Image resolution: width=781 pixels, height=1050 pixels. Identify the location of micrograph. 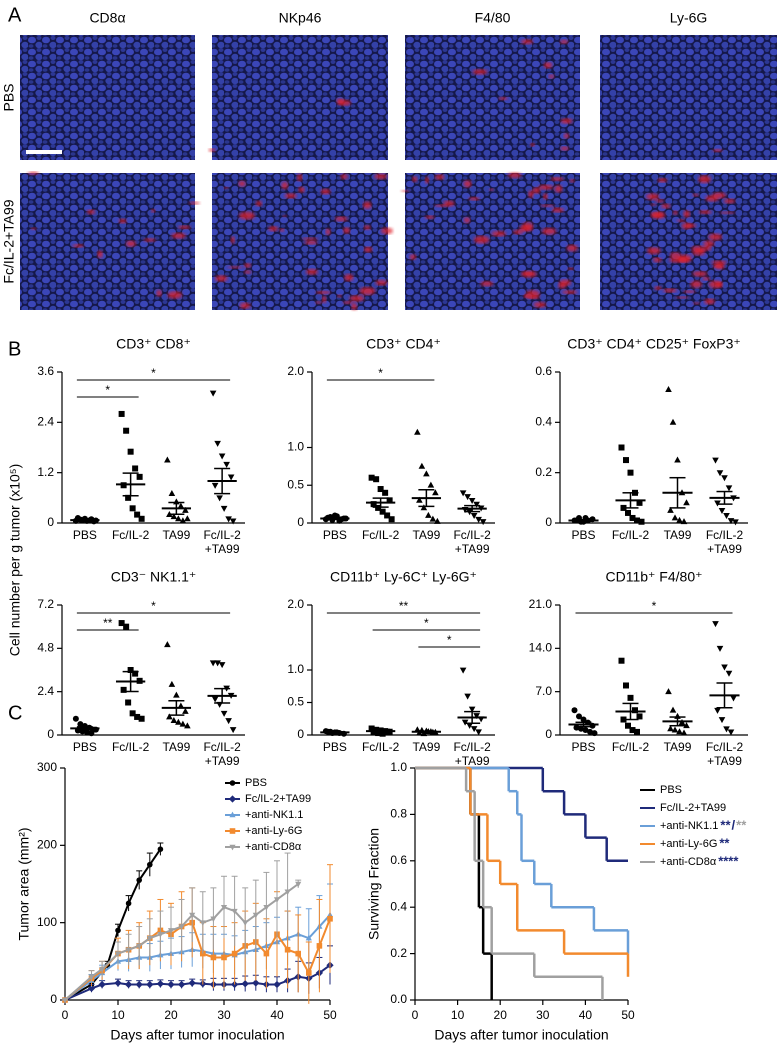
(490, 241).